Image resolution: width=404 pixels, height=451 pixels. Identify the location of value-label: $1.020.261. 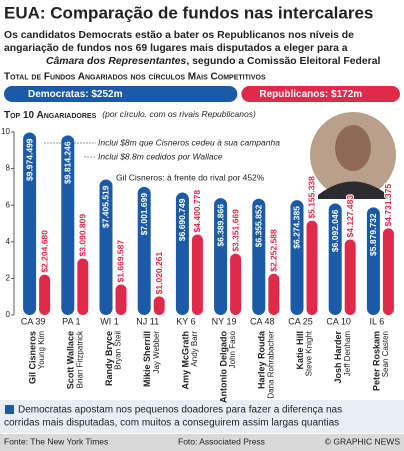
(159, 273).